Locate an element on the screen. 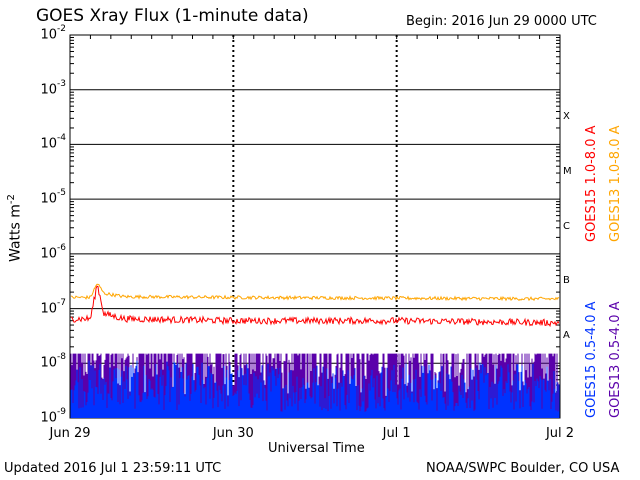 Image resolution: width=640 pixels, height=480 pixels. y-tick-label: 10⁻⁹ is located at coordinates (53, 416).